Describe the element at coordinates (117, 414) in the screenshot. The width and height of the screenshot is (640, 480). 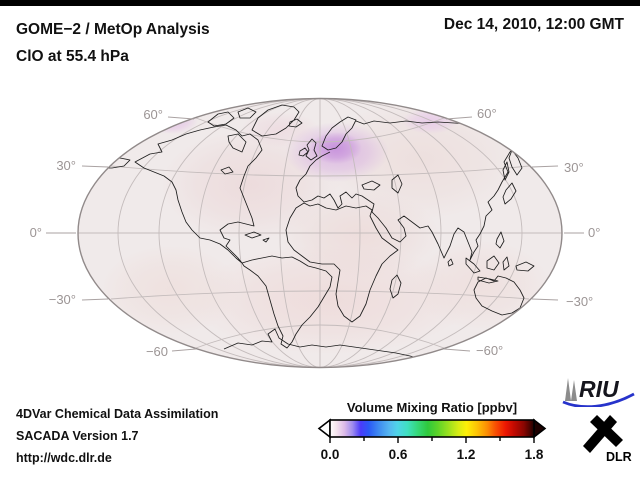
I see `credit-line1: 4DVar Chemical Data Assimilation` at that location.